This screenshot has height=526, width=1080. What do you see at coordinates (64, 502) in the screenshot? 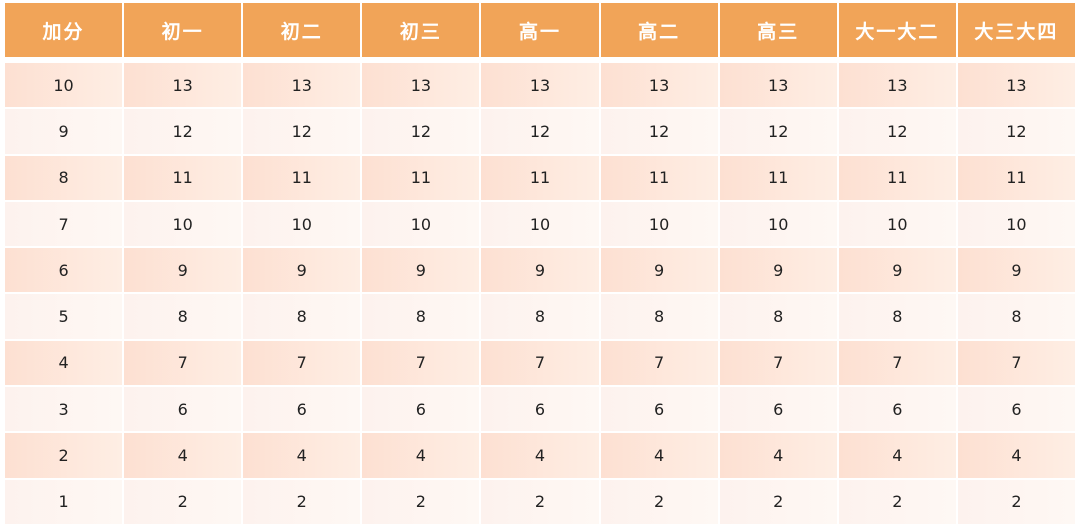
I see `bonus-cell: 1` at bounding box center [64, 502].